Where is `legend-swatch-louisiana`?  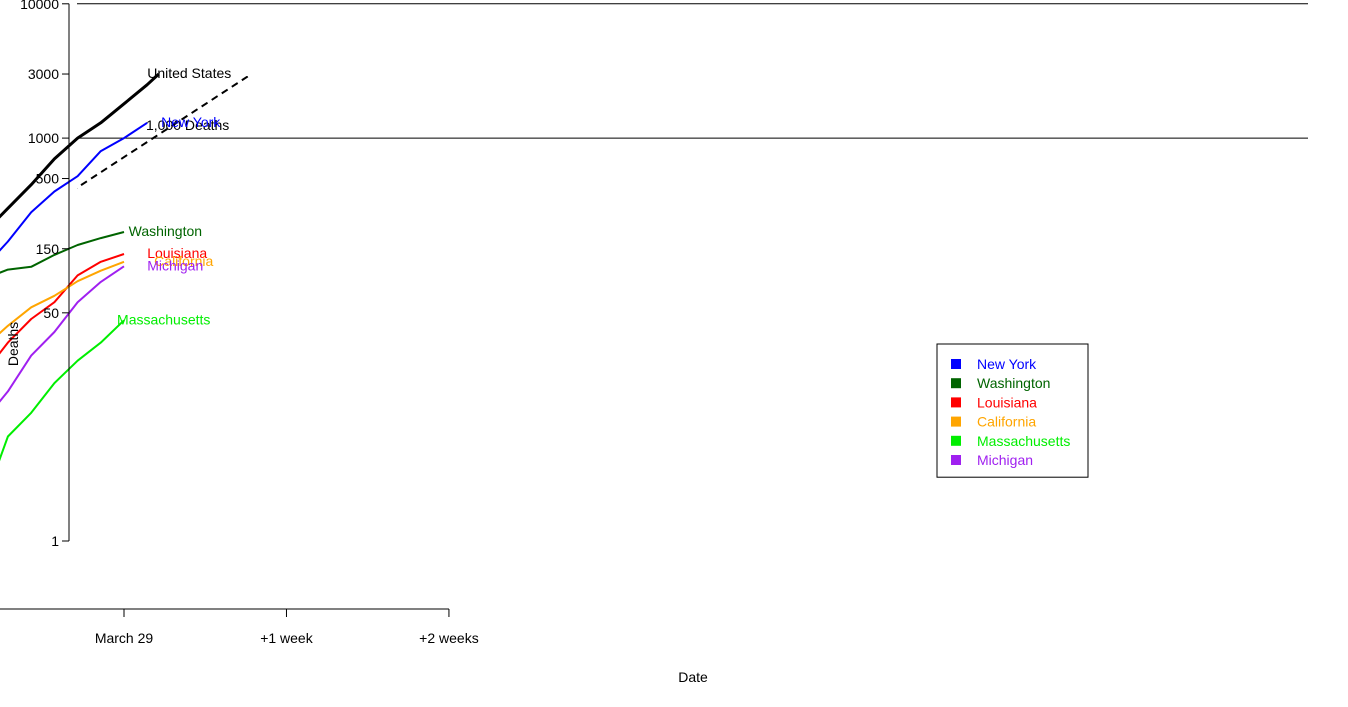 legend-swatch-louisiana is located at coordinates (956, 402).